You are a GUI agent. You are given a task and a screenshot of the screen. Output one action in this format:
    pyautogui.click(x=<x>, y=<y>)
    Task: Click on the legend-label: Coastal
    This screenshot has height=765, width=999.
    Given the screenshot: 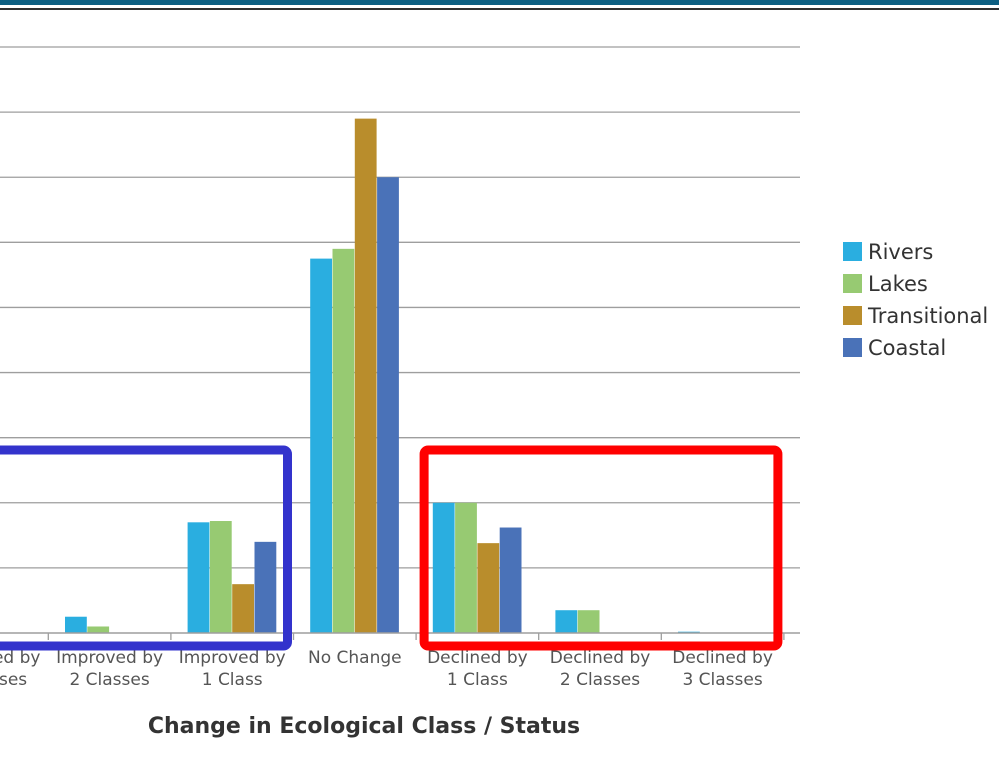 What is the action you would take?
    pyautogui.click(x=907, y=348)
    